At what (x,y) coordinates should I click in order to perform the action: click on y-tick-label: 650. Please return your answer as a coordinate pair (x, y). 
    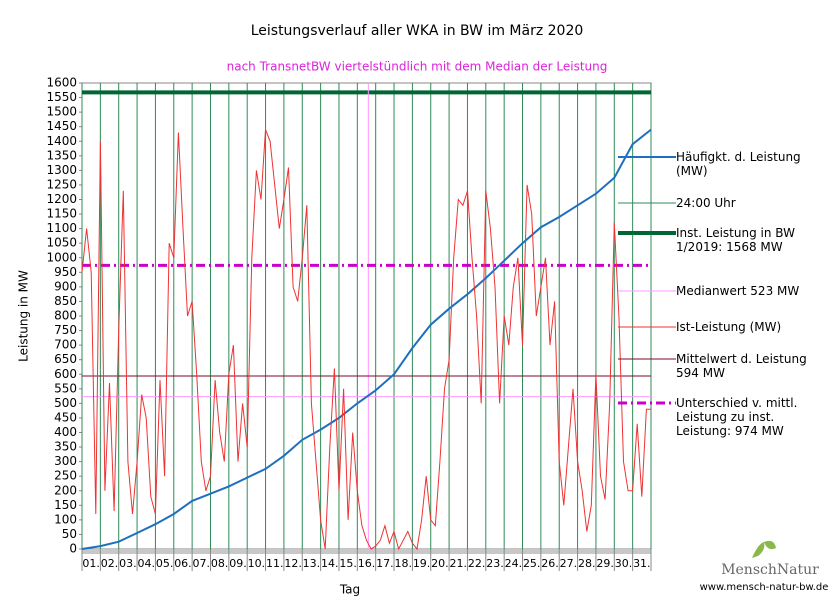
    Looking at the image, I should click on (65, 359).